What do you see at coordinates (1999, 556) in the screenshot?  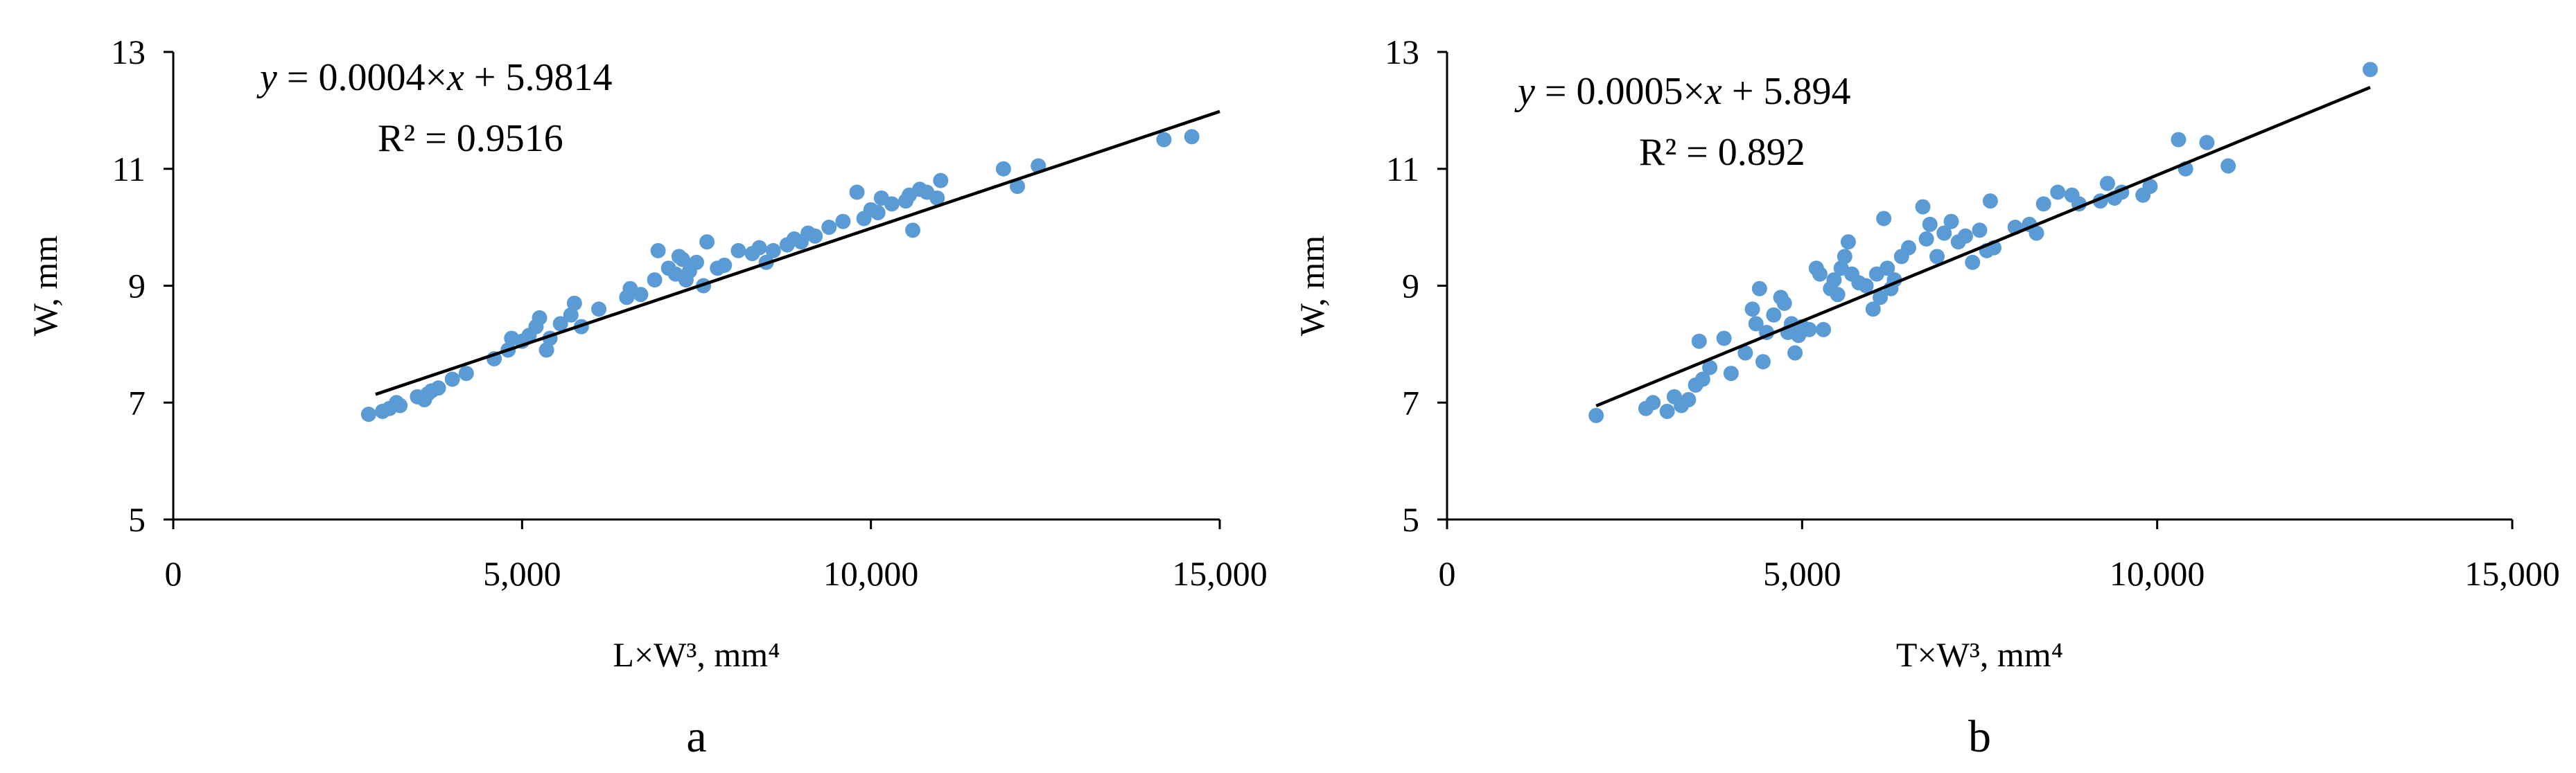 I see `x-ticks-b: 0 5,000 10,000 15,000` at bounding box center [1999, 556].